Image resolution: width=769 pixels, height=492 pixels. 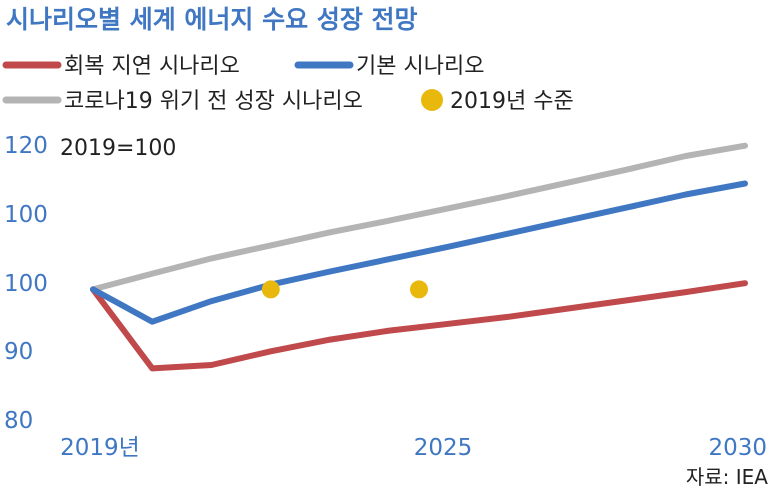 What do you see at coordinates (420, 66) in the screenshot?
I see `legend-label-2: 기본 시나리오` at bounding box center [420, 66].